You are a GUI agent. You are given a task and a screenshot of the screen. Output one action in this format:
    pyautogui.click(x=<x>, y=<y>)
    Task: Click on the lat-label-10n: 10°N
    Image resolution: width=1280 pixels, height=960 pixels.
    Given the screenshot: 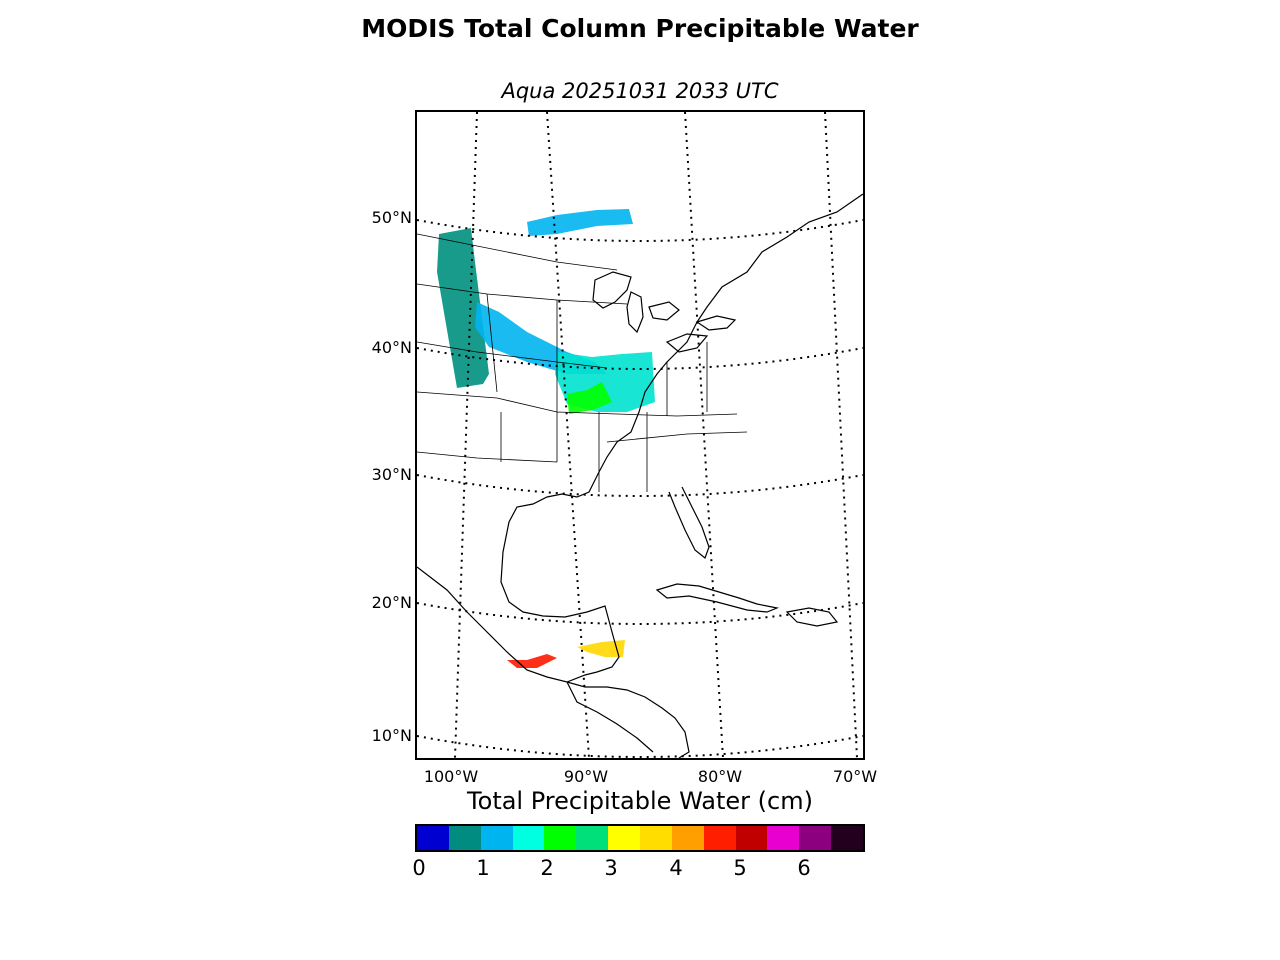 What is the action you would take?
    pyautogui.click(x=391, y=735)
    